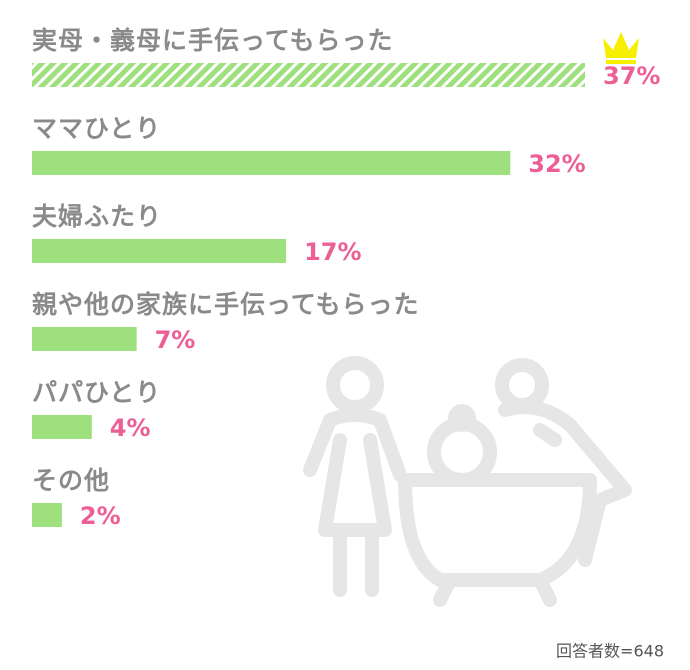 The image size is (690, 670). Describe the element at coordinates (71, 480) in the screenshot. I see `category-label: その他` at that location.